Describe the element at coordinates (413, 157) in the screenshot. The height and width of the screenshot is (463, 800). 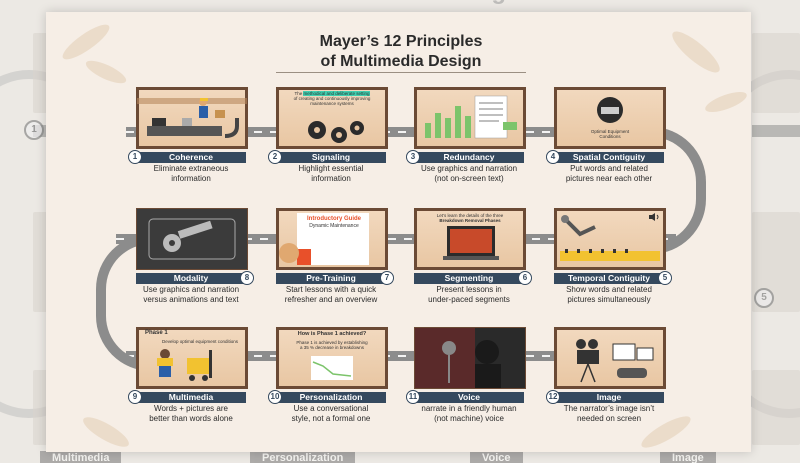
I see `principle-number: 3` at that location.